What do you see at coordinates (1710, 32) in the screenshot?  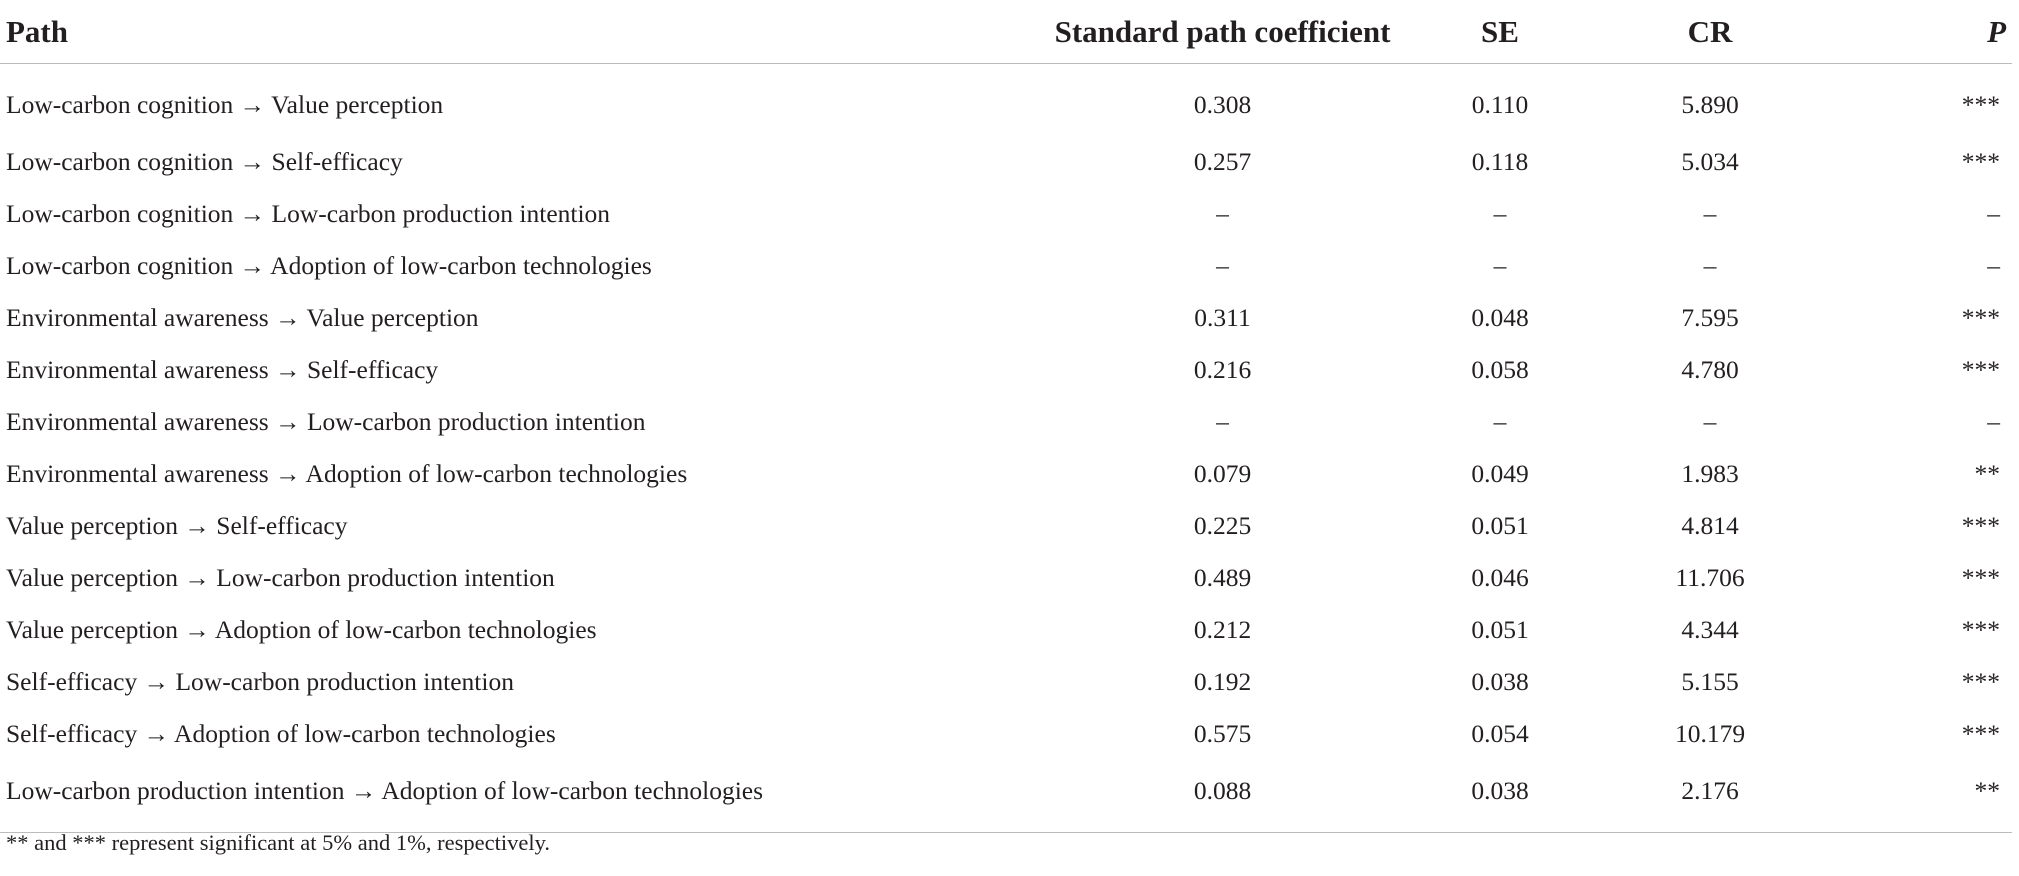 I see `column-header-cr: CR` at bounding box center [1710, 32].